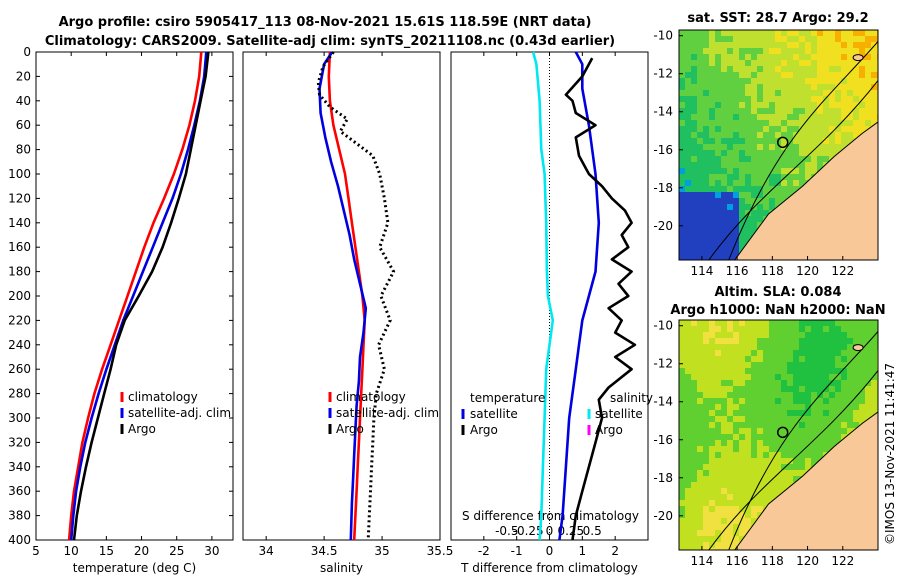  Describe the element at coordinates (19, 418) in the screenshot. I see `y-tick-label: 300` at that location.